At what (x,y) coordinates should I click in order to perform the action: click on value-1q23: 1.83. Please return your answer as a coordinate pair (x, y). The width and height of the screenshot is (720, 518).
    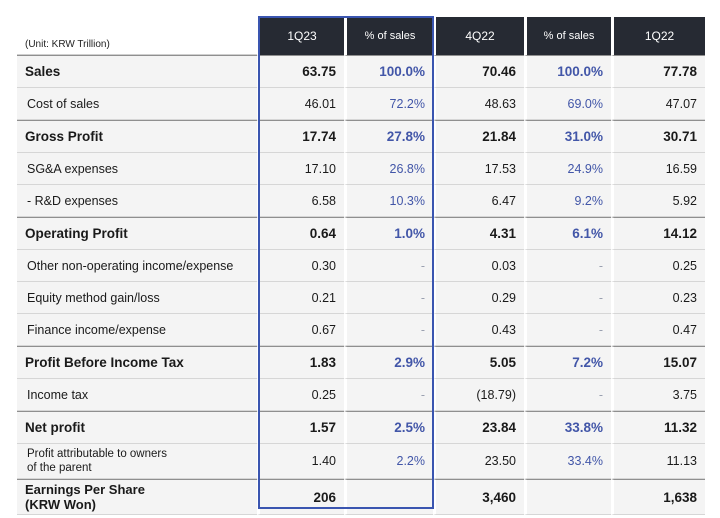
    Looking at the image, I should click on (300, 362).